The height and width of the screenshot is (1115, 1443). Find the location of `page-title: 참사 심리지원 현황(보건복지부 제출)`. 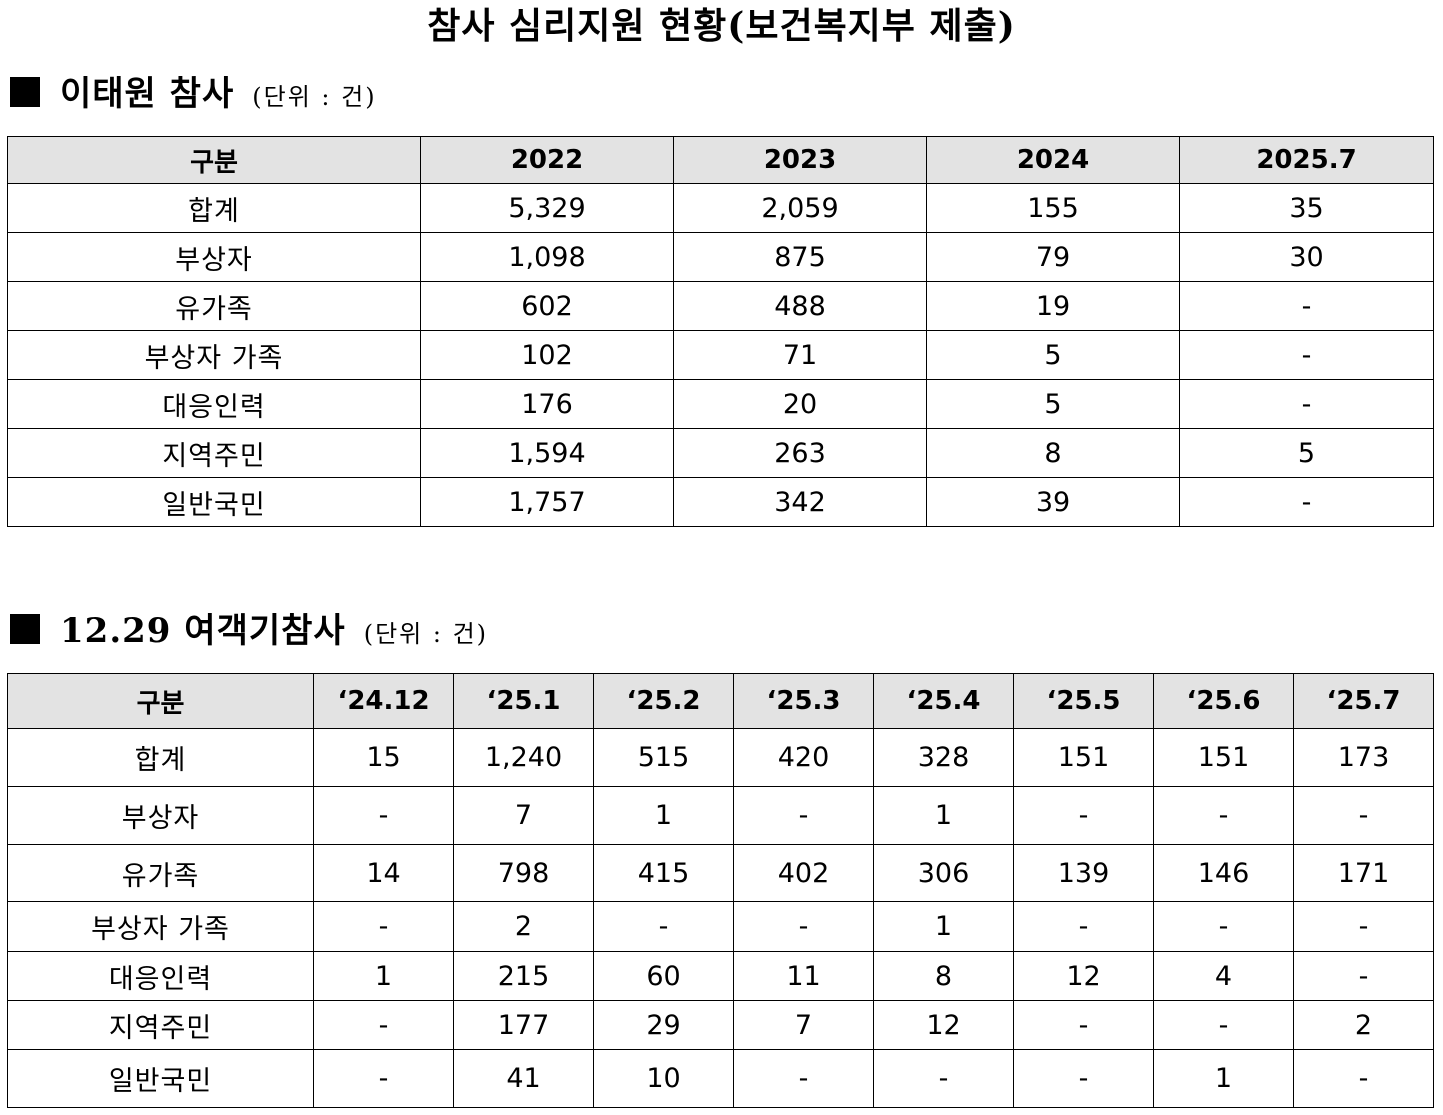

page-title: 참사 심리지원 현황(보건복지부 제출) is located at coordinates (721, 26).